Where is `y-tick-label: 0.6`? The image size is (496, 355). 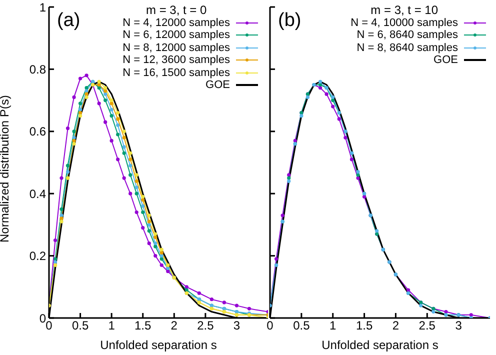
y-tick-label: 0.6 is located at coordinates (37, 131).